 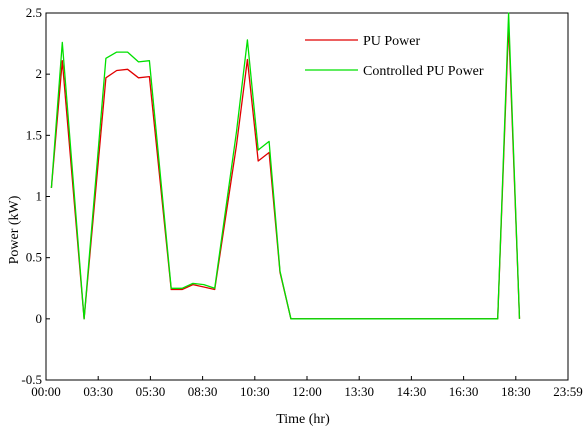 What do you see at coordinates (34, 12) in the screenshot?
I see `y-tick-label: 2.5` at bounding box center [34, 12].